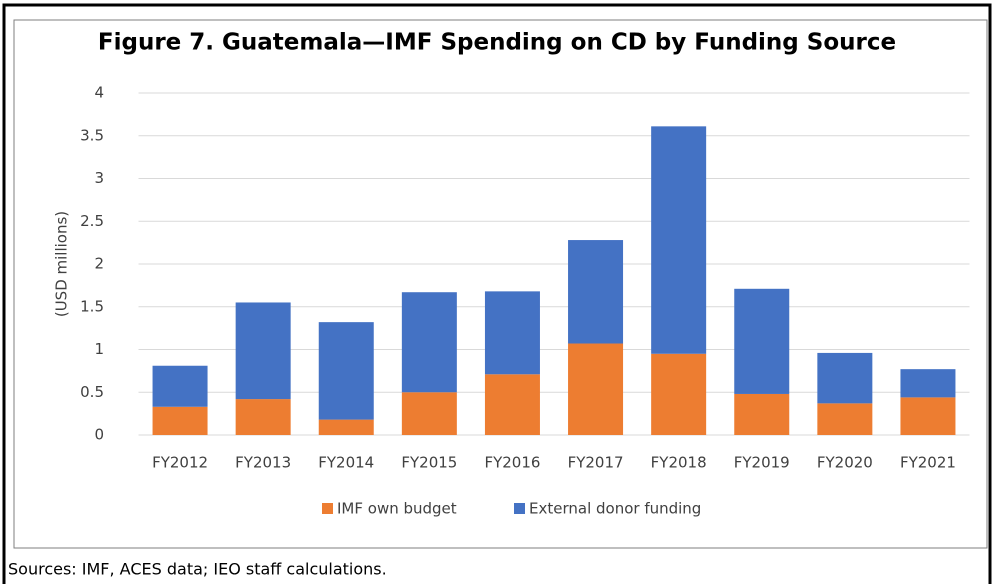 The height and width of the screenshot is (584, 994). Describe the element at coordinates (99, 349) in the screenshot. I see `y-tick-label: 1` at that location.